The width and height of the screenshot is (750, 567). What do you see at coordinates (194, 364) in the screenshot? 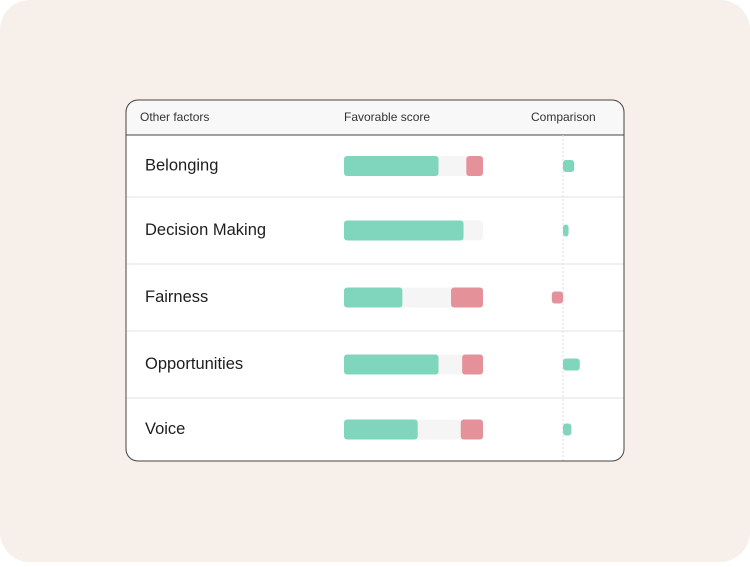
I see `row-label: Opportunities` at bounding box center [194, 364].